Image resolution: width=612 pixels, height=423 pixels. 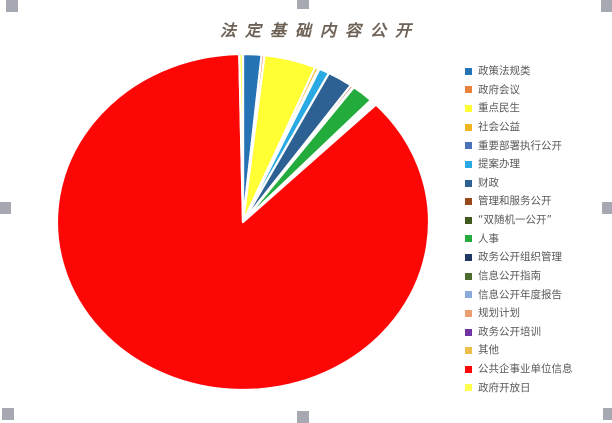 I want to click on legend-item-6: 提案办理, so click(x=519, y=164).